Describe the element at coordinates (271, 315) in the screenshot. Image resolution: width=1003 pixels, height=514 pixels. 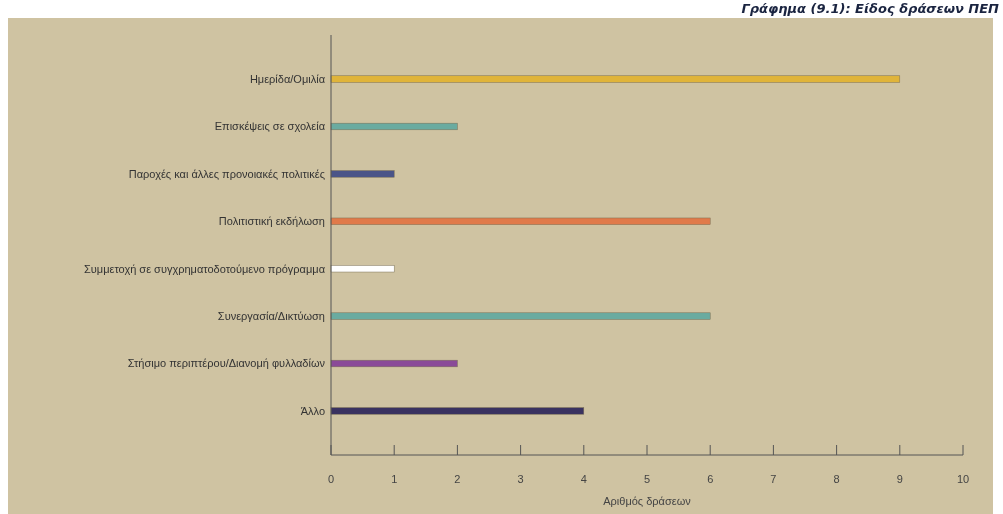
I see `y-tick-label: Συνεργασία/Δικτύωση` at that location.